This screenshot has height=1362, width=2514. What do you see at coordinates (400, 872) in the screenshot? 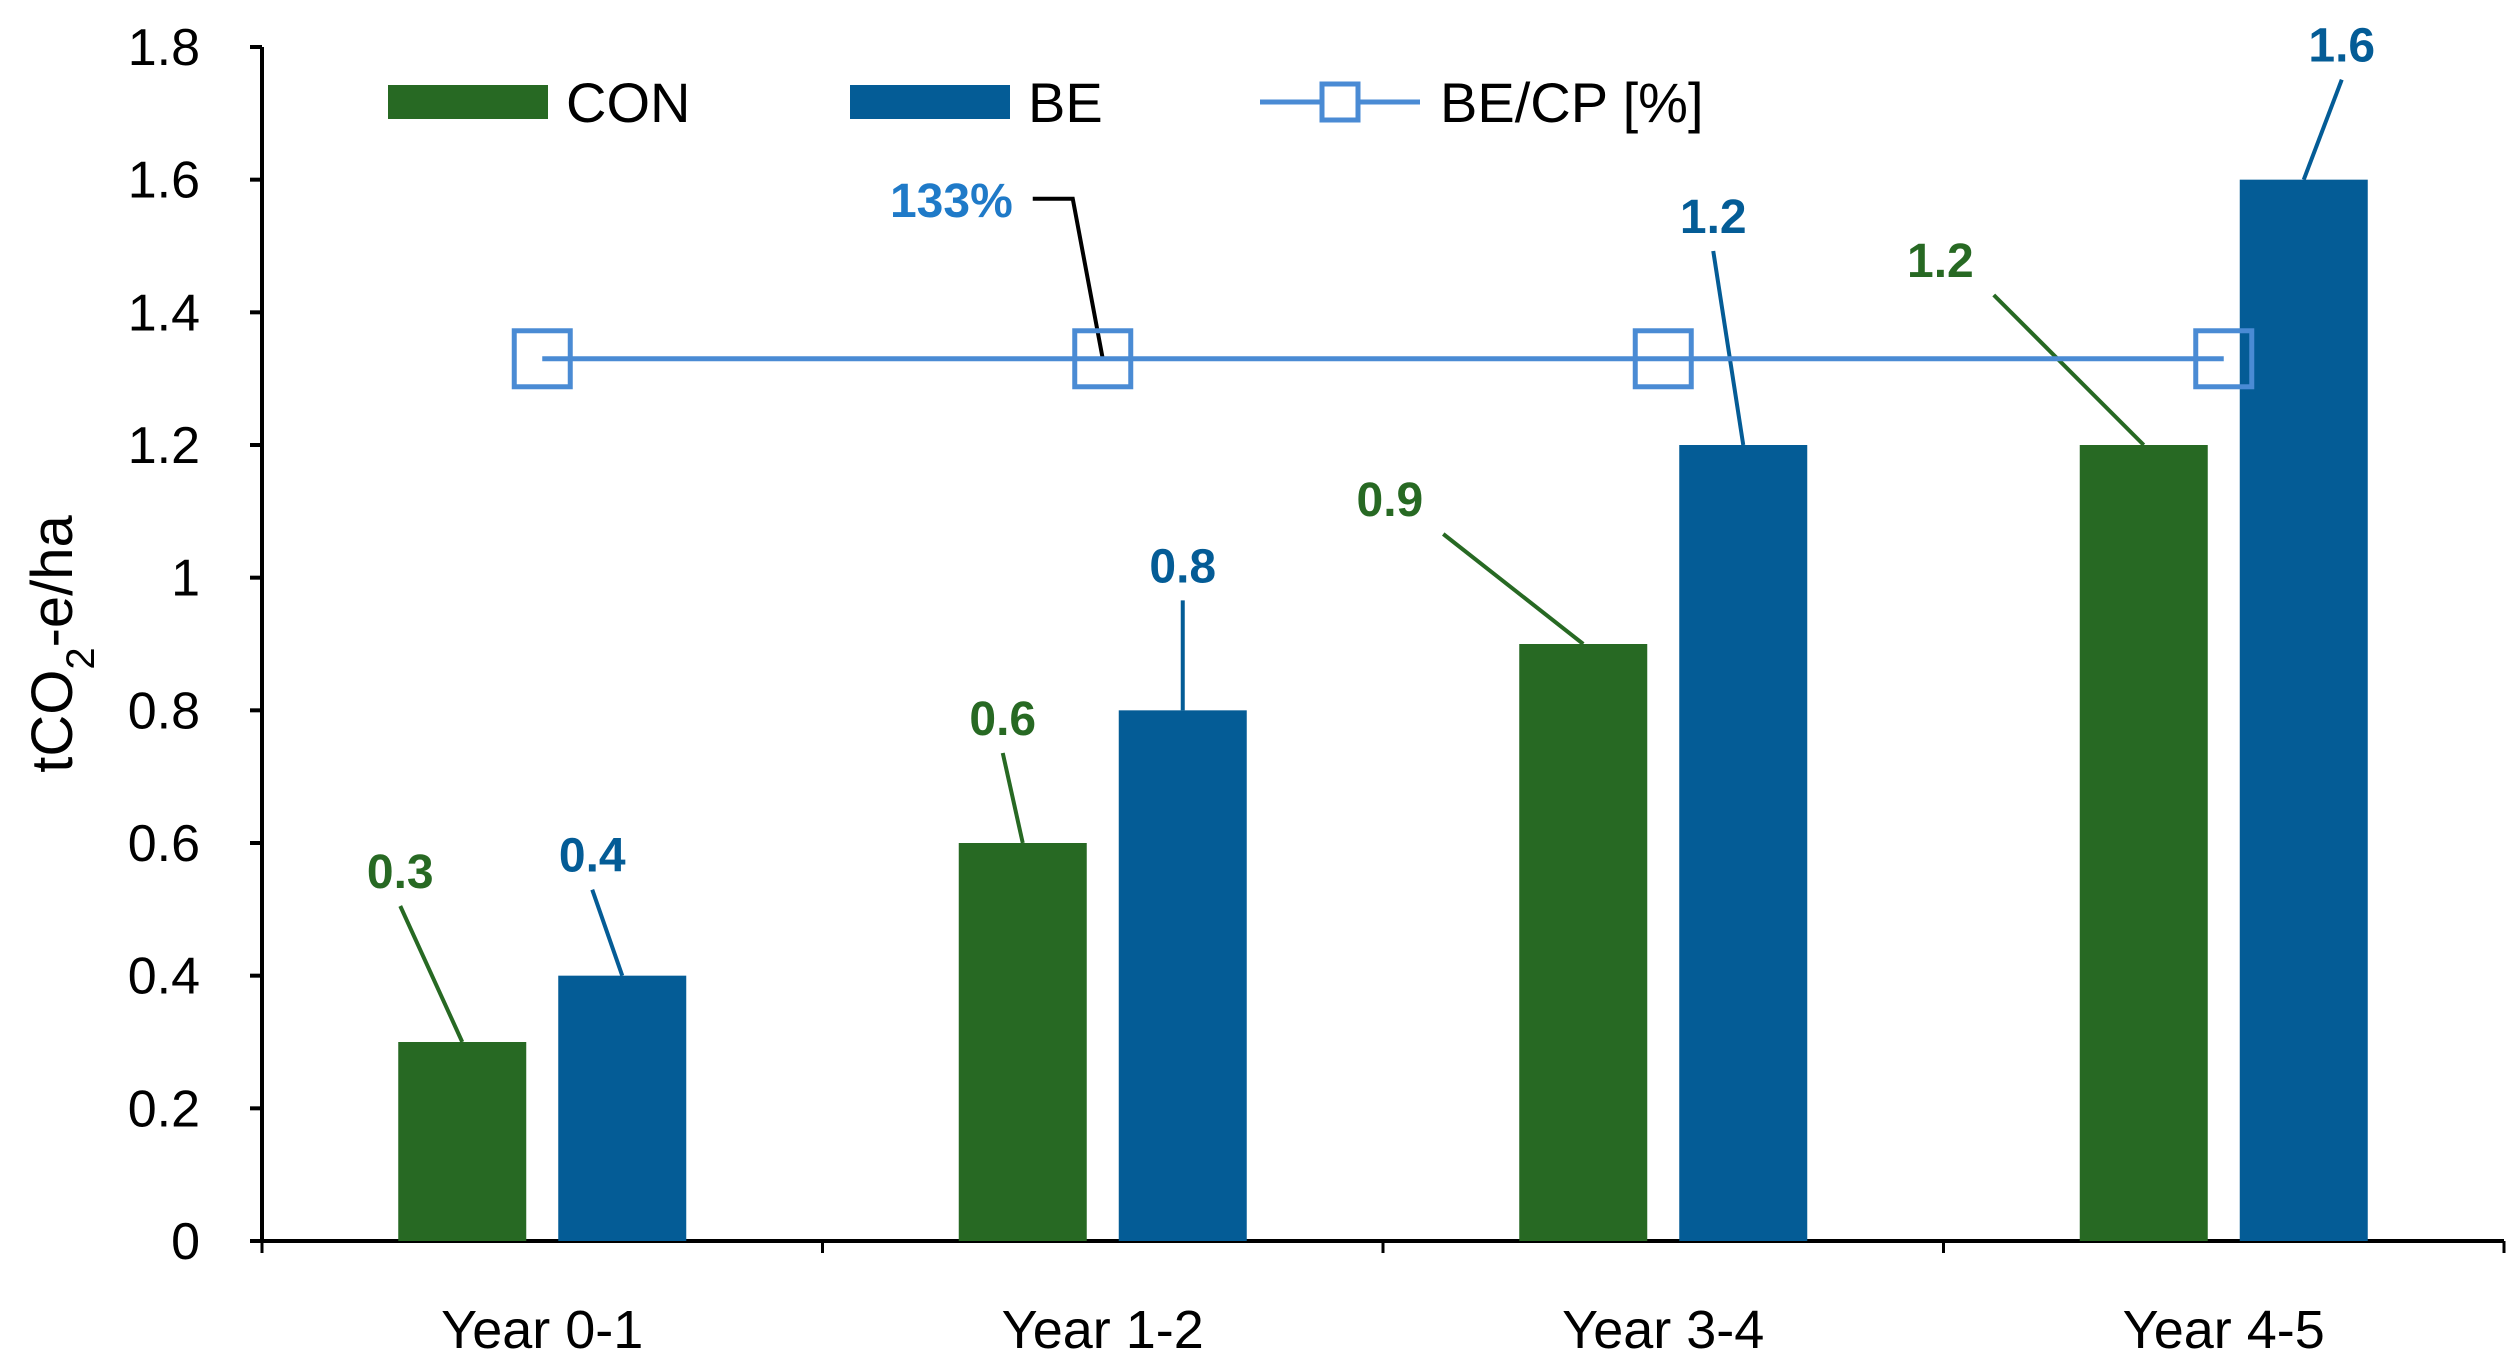
I see `data-label-con: 0.3` at bounding box center [400, 872].